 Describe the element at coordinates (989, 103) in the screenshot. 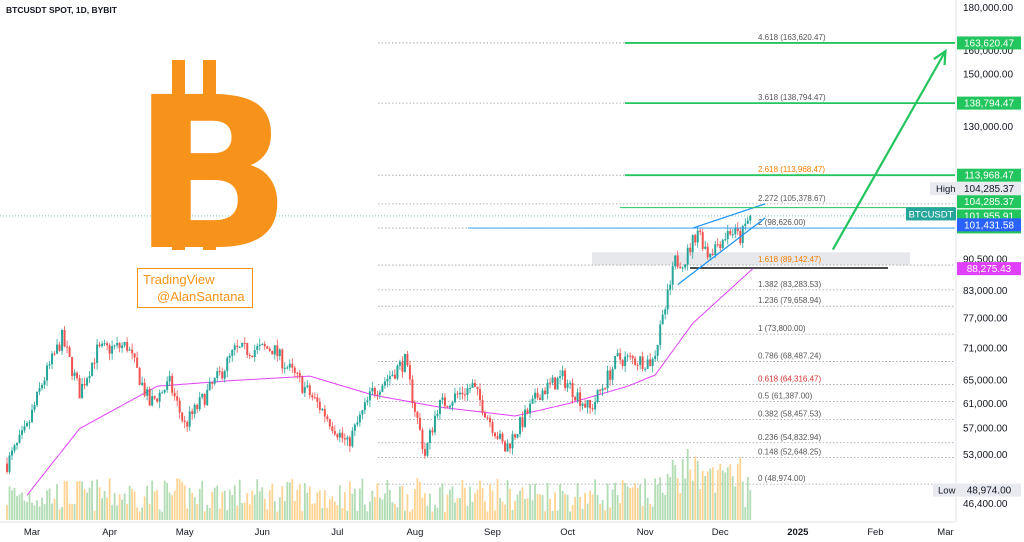

I see `price-badge` at that location.